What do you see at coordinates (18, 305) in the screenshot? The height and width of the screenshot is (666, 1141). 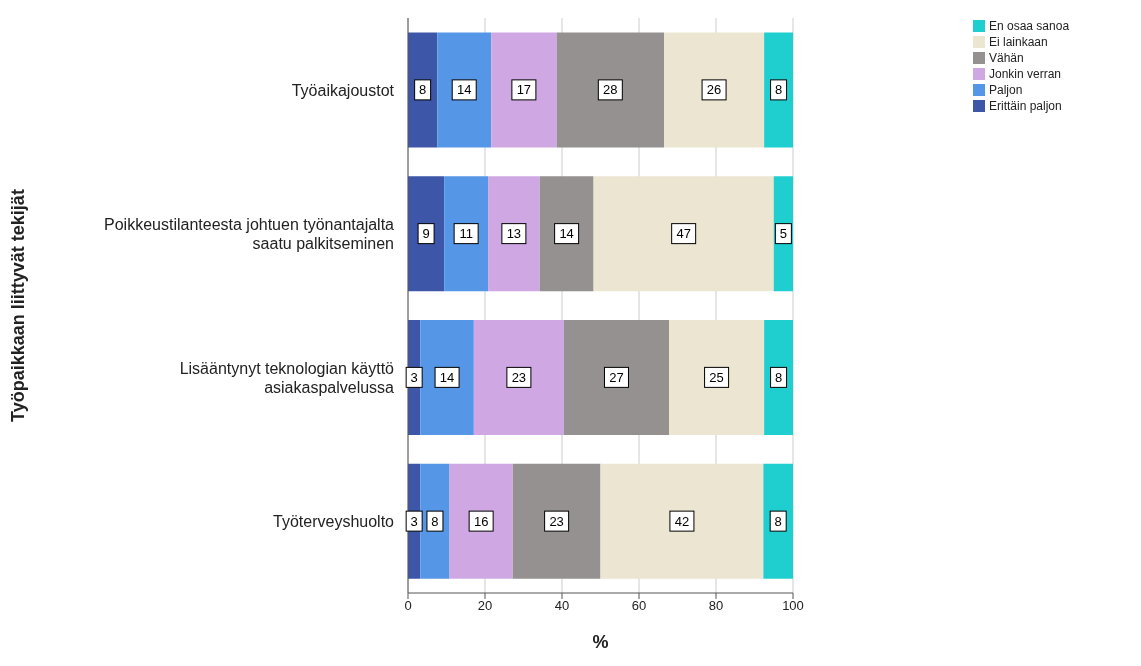 I see `y-axis-title: Työpaikkaan liittyvät tekijät` at bounding box center [18, 305].